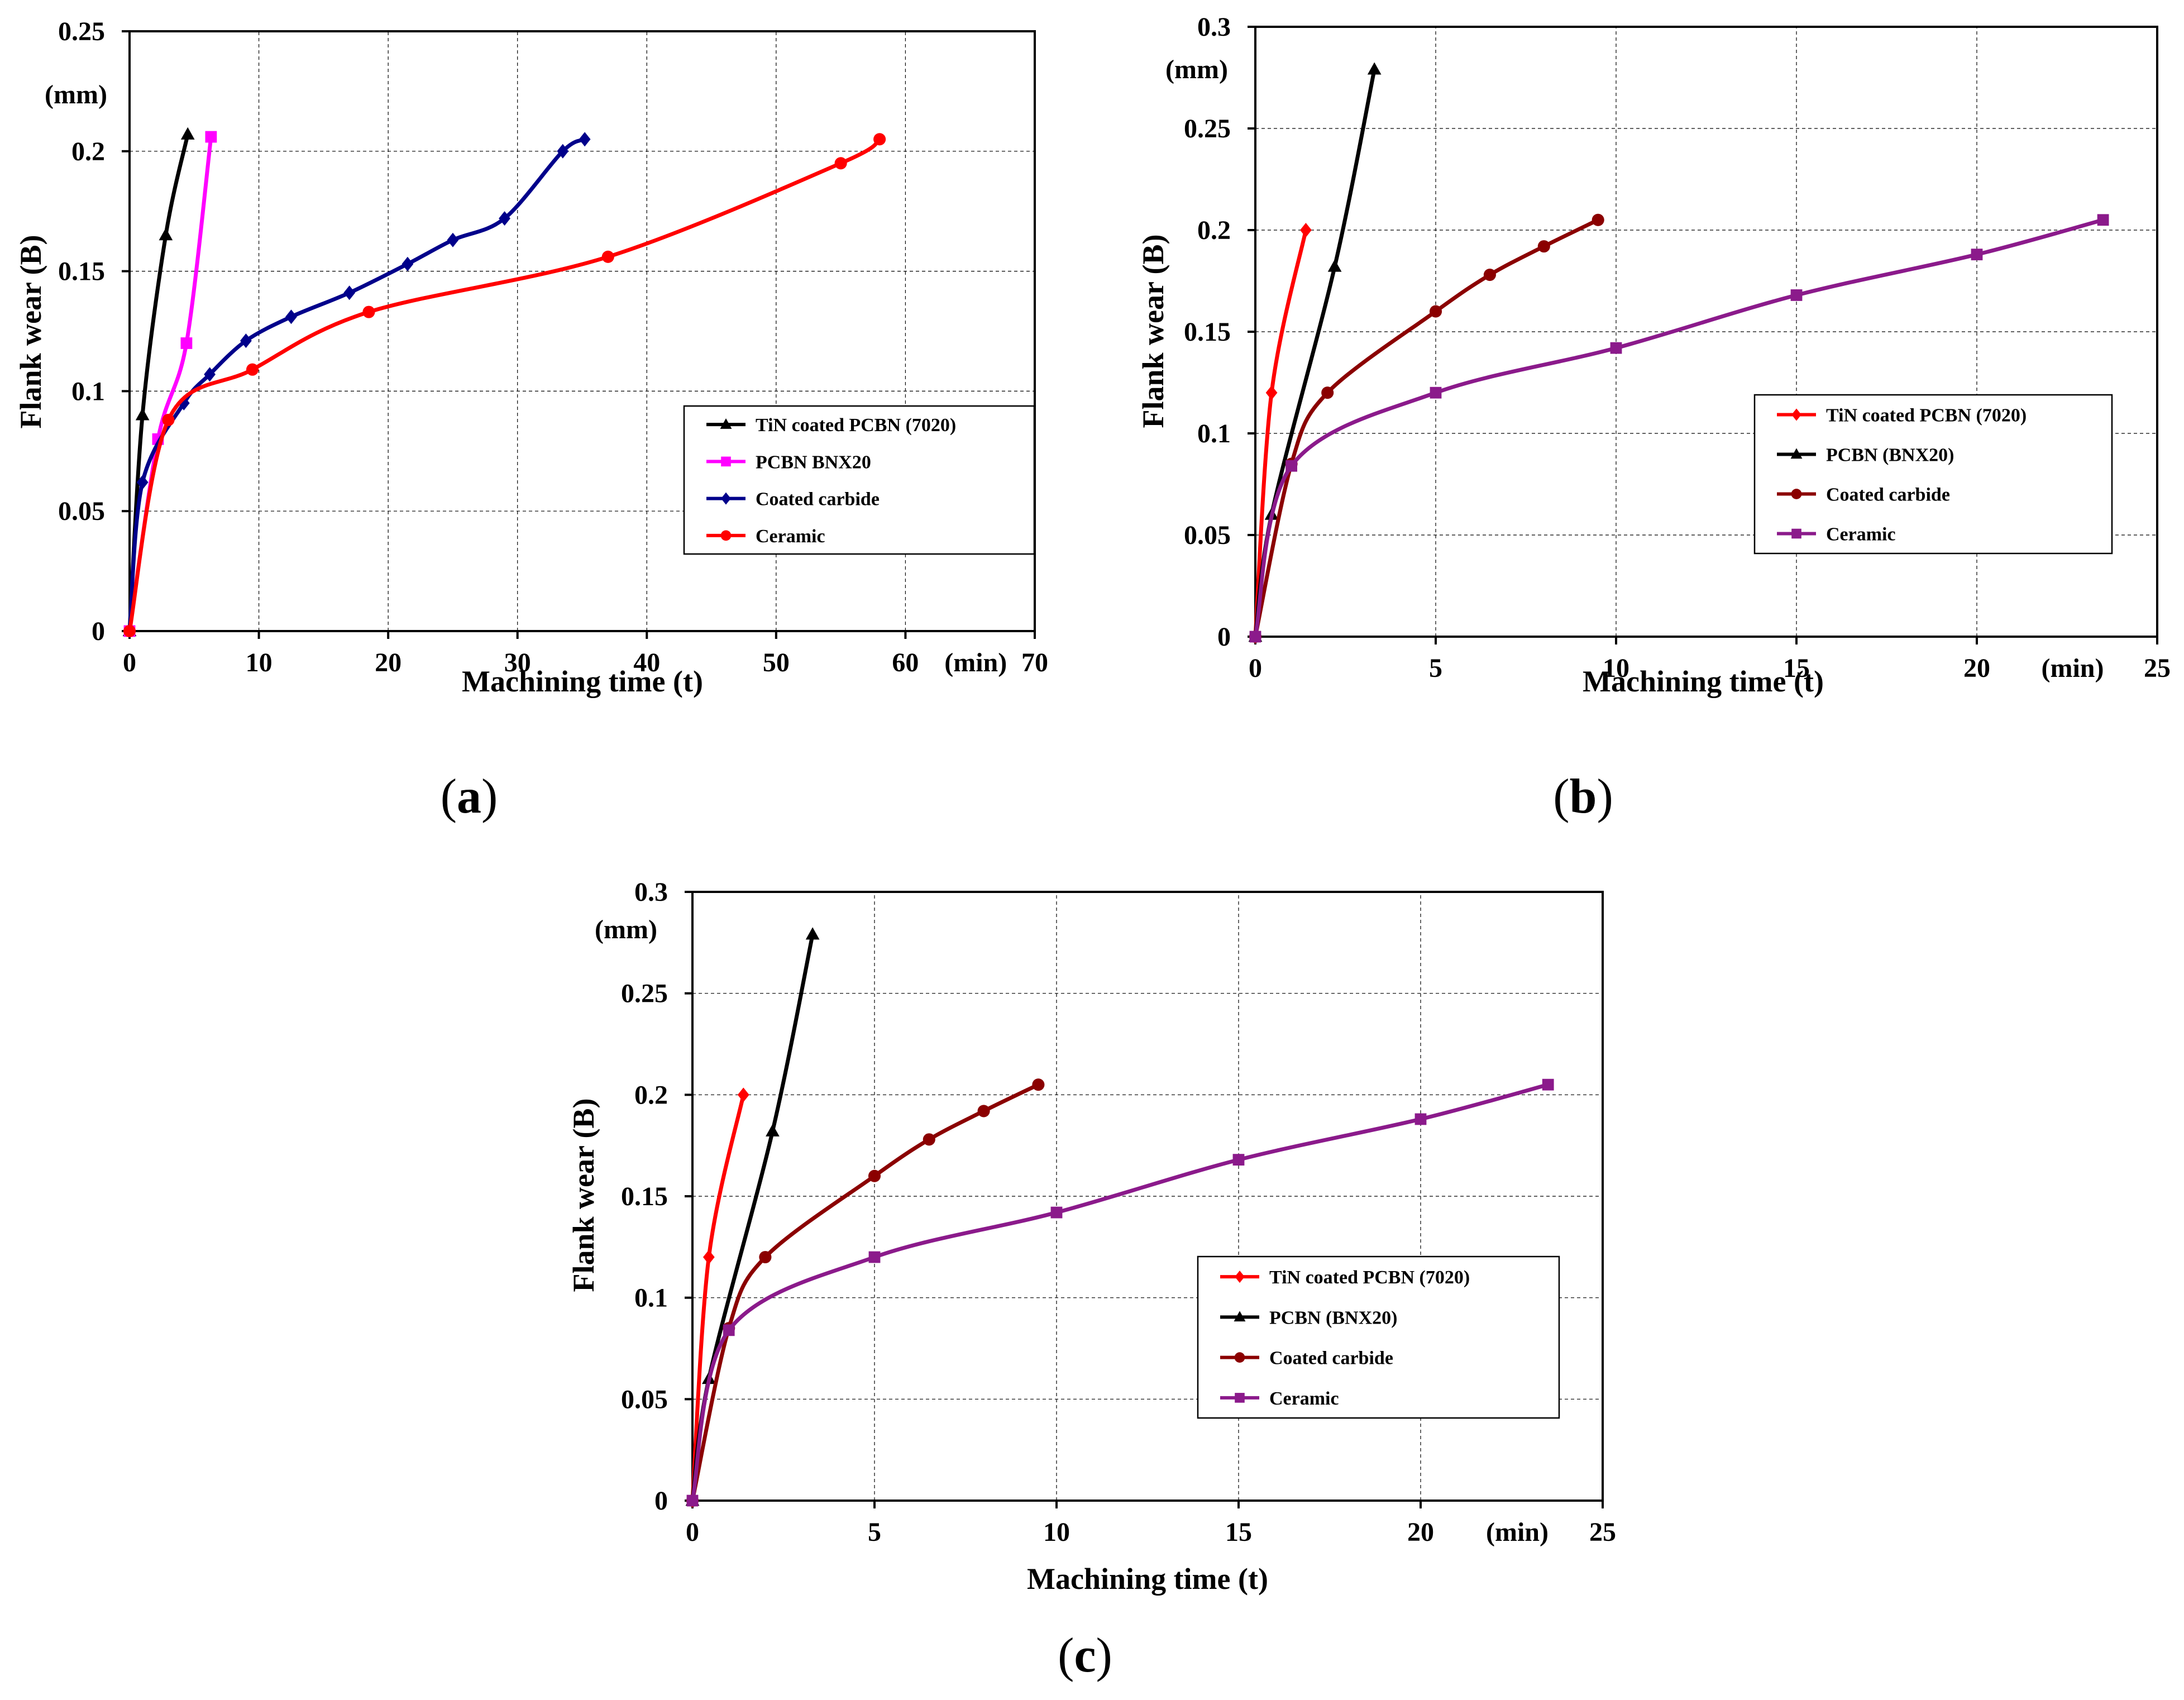 The width and height of the screenshot is (2184, 1700). I want to click on x-tick-label: 20, so click(1976, 668).